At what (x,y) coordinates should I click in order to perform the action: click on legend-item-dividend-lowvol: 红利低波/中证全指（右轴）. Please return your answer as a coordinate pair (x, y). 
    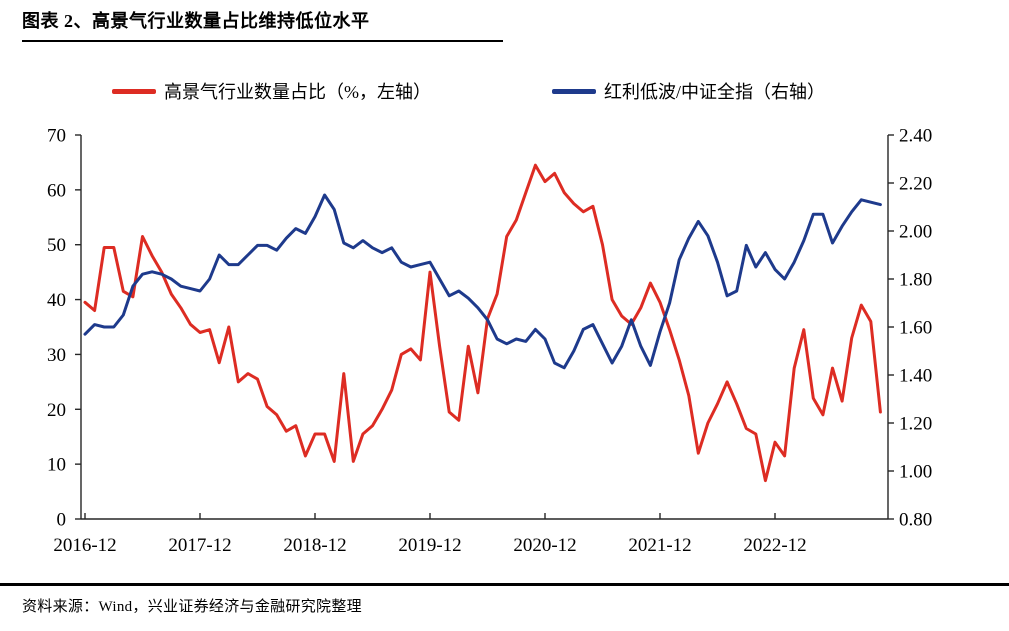
    Looking at the image, I should click on (688, 91).